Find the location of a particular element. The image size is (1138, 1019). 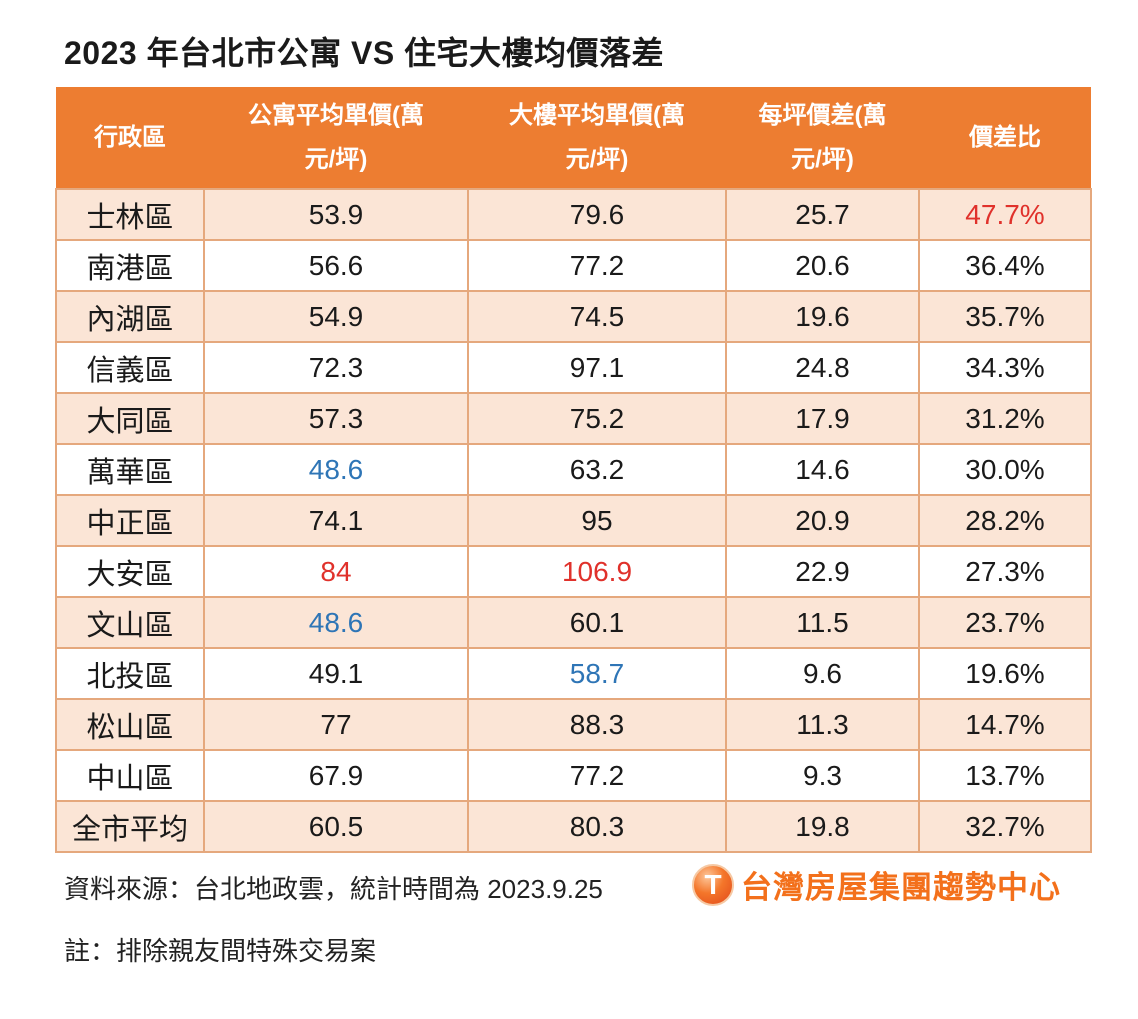

col-header-gap-ratio: 價差比 is located at coordinates (1005, 138).